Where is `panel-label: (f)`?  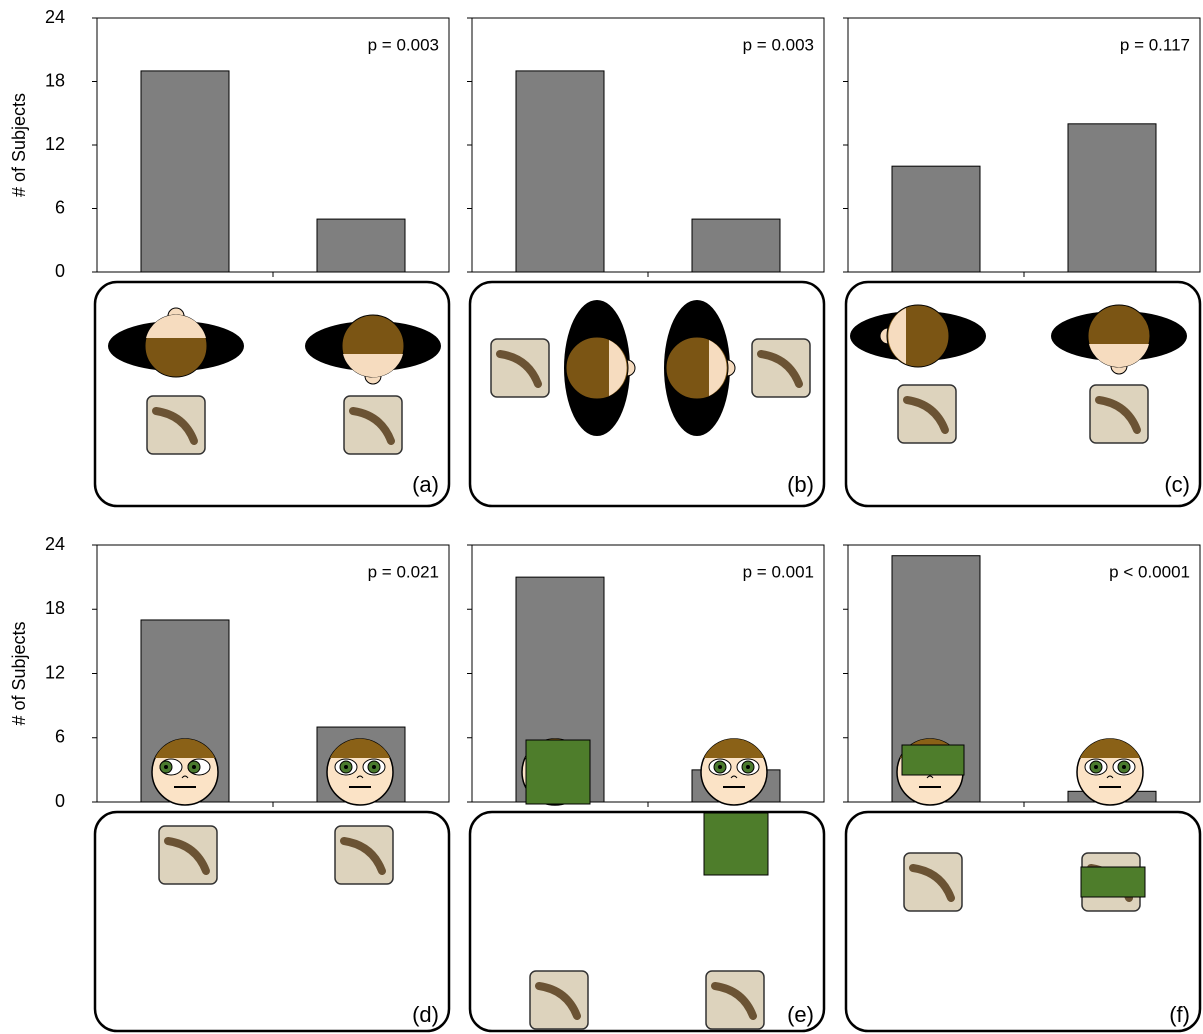
panel-label: (f) is located at coordinates (1179, 1014).